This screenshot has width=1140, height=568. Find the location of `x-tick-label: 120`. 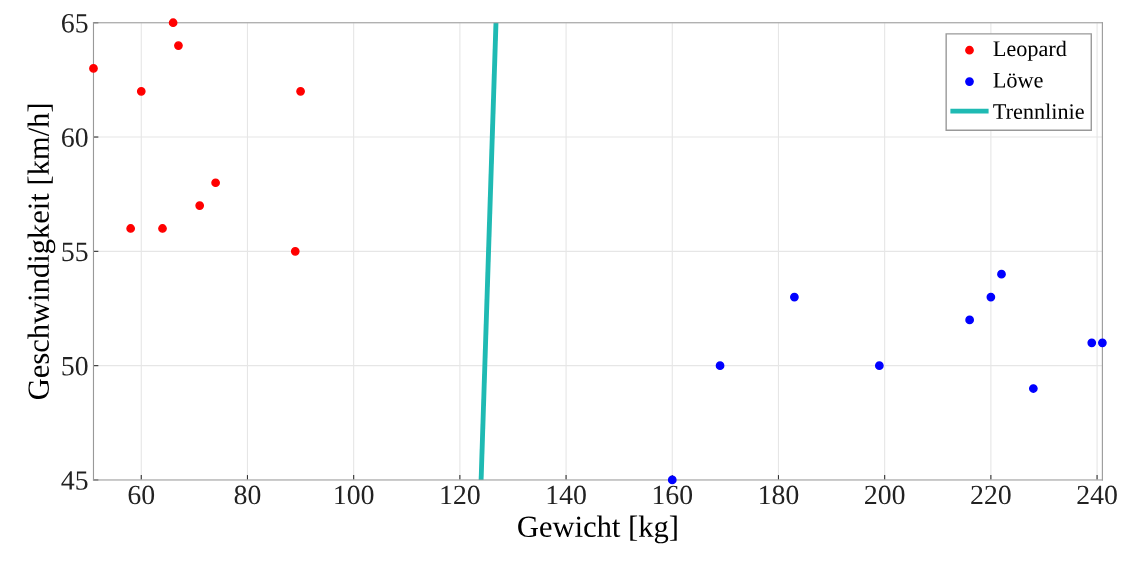

x-tick-label: 120 is located at coordinates (460, 495).